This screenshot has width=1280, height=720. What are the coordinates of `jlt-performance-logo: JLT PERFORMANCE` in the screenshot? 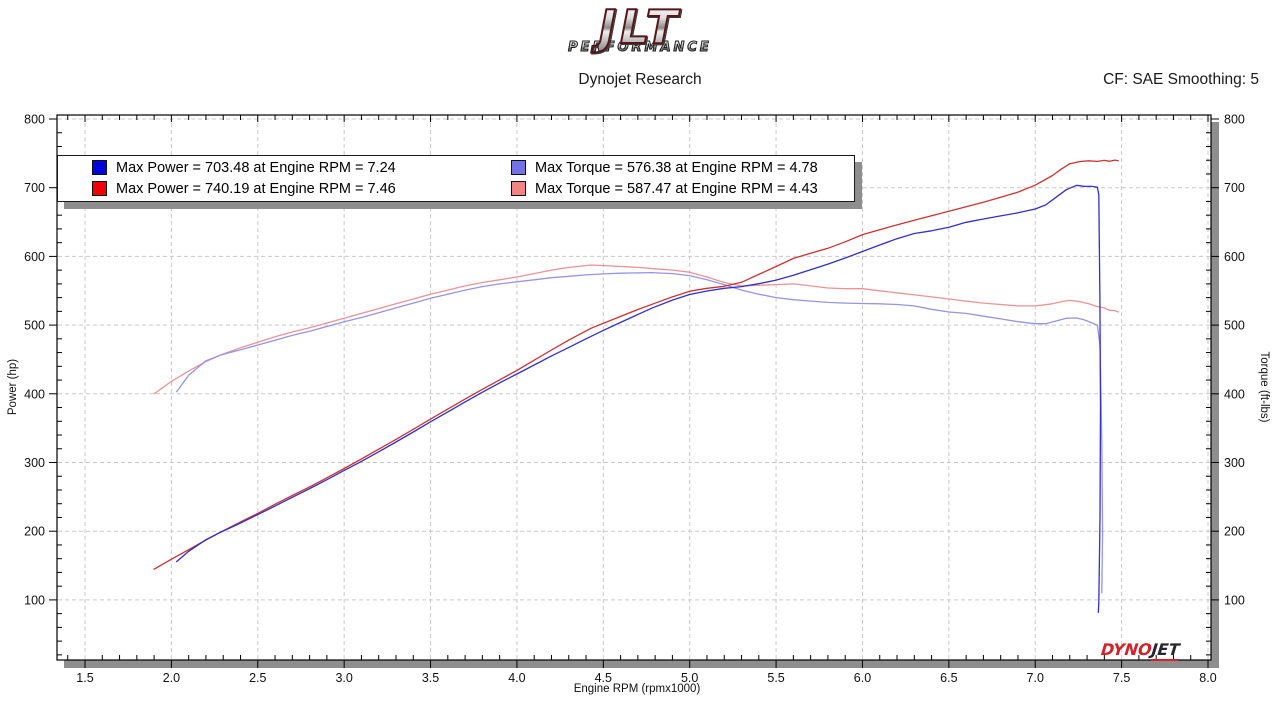 It's located at (640, 27).